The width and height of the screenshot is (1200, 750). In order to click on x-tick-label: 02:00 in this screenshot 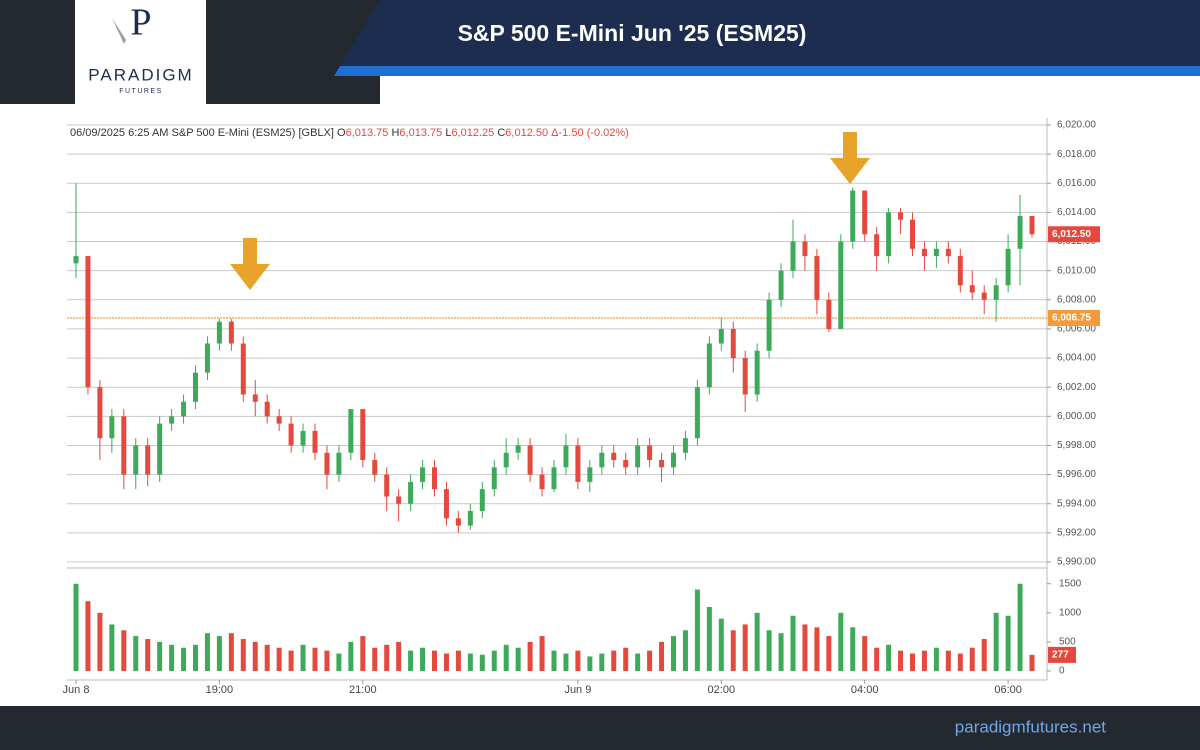, I will do `click(722, 690)`.